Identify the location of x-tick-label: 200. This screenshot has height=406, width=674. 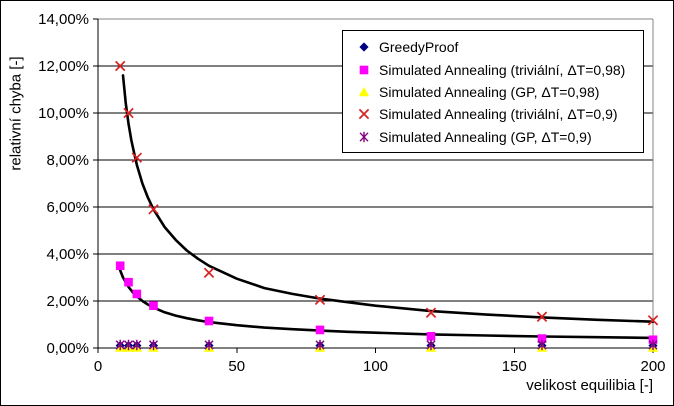
(652, 366).